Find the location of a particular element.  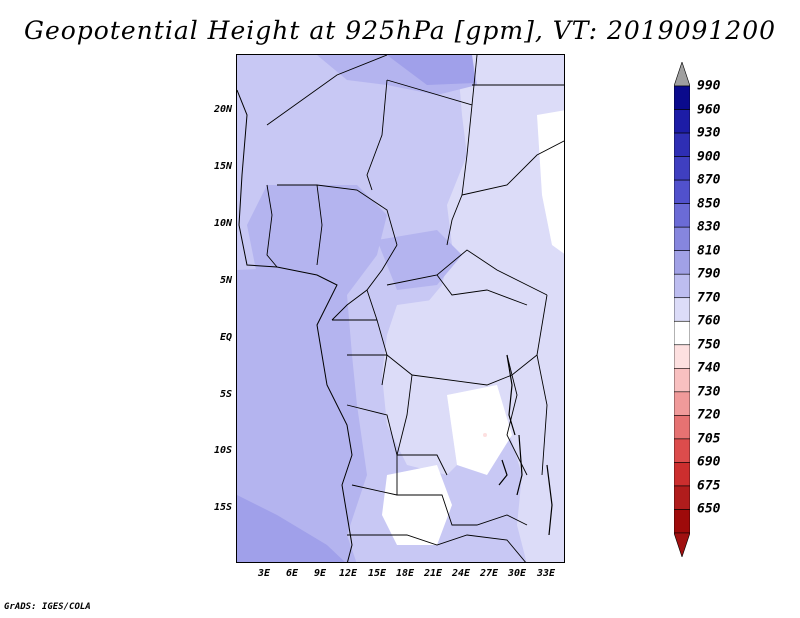

colorbar-scale is located at coordinates (682, 309).